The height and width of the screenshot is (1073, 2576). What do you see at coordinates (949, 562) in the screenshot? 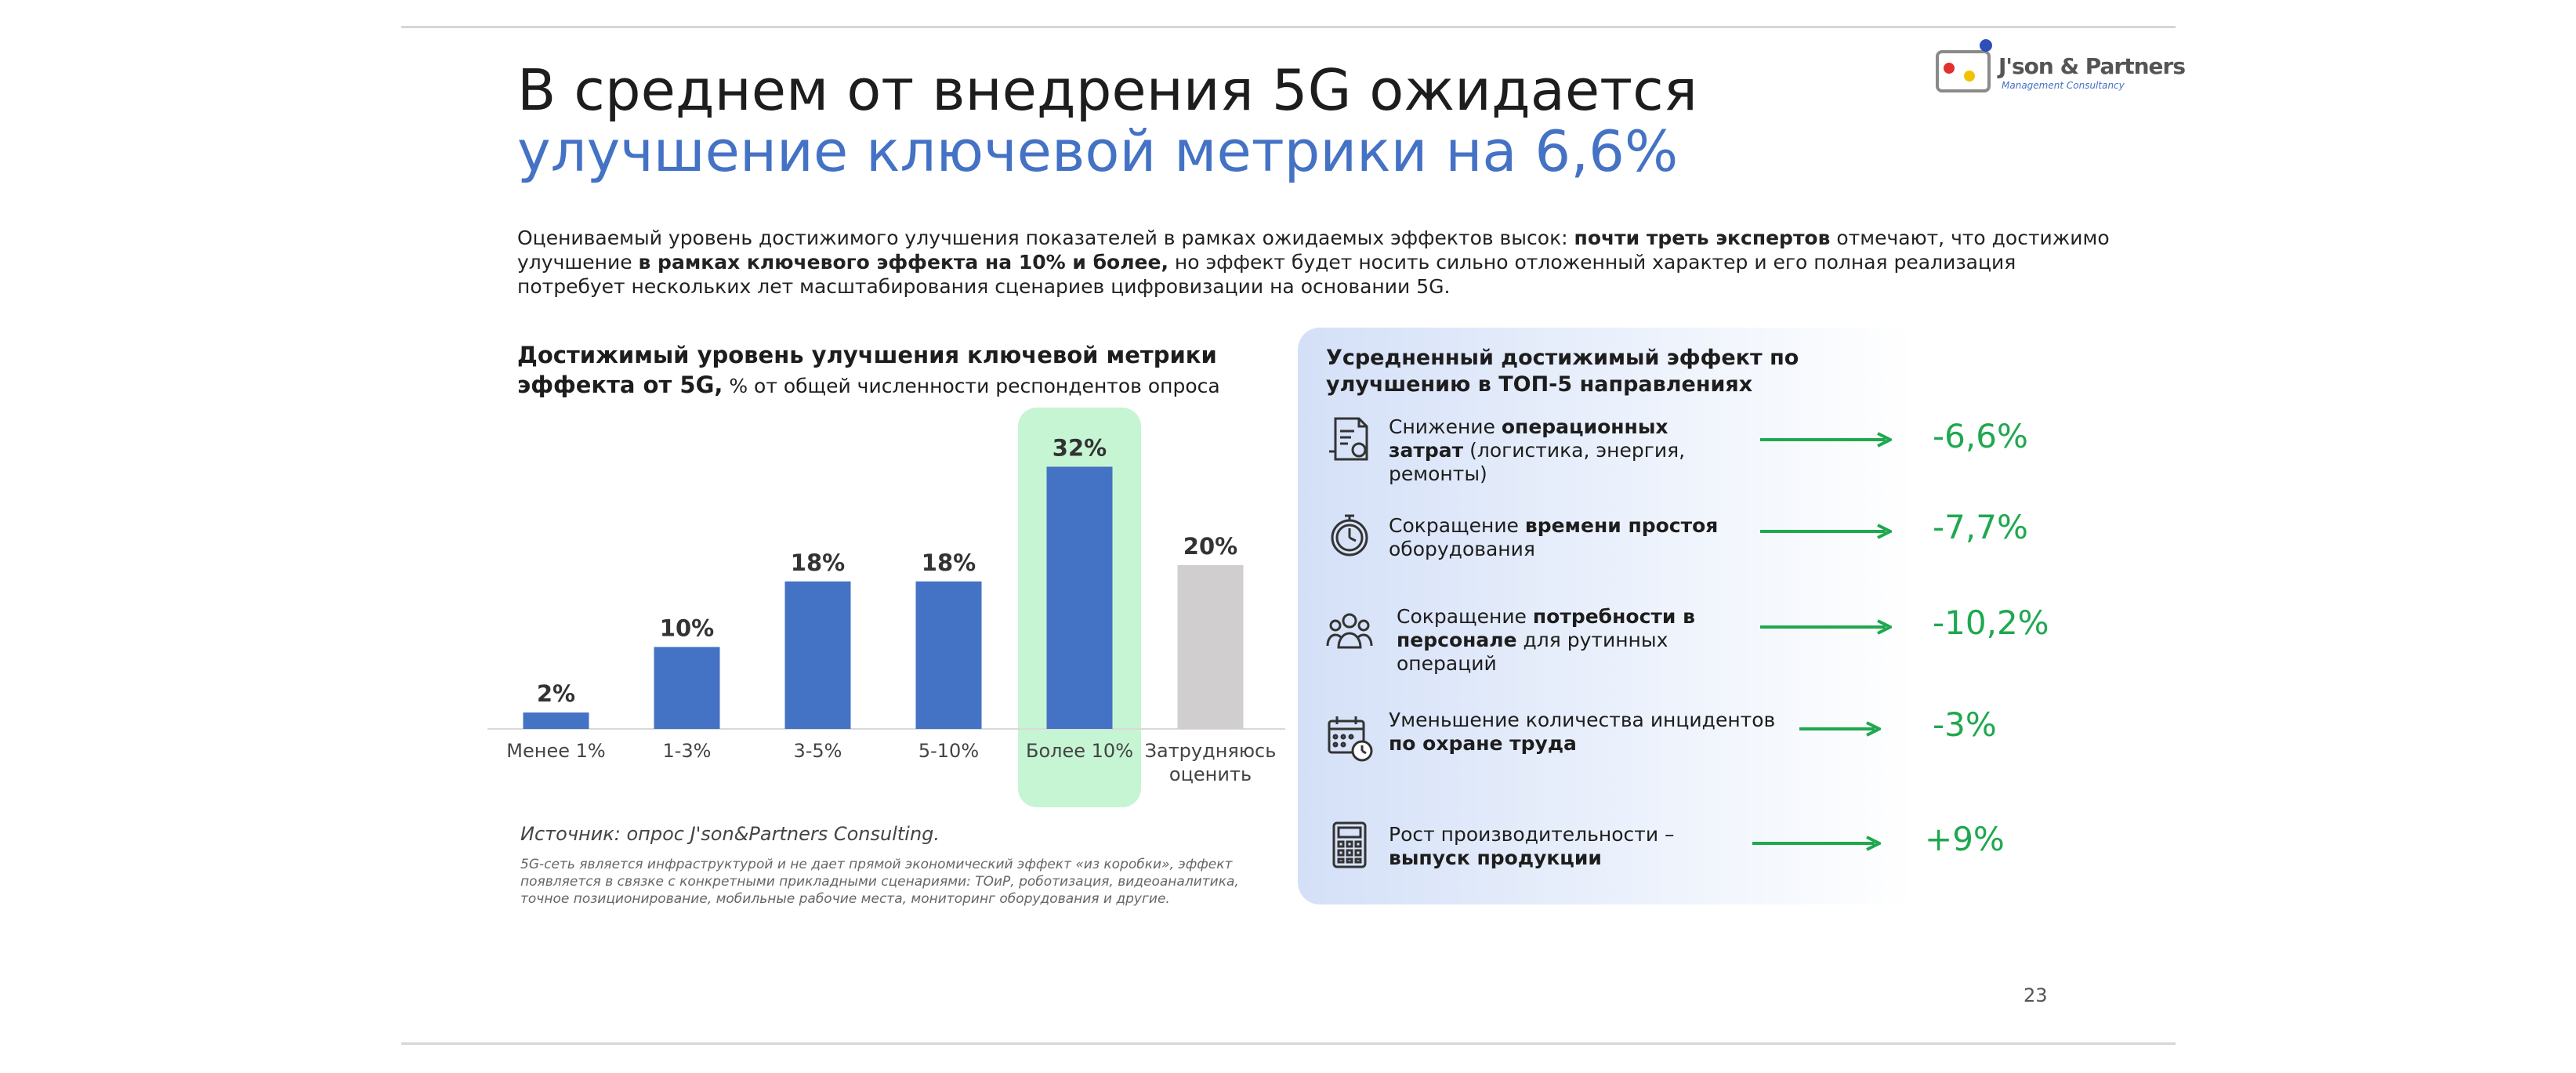
I see `data-label-4: 18%` at bounding box center [949, 562].